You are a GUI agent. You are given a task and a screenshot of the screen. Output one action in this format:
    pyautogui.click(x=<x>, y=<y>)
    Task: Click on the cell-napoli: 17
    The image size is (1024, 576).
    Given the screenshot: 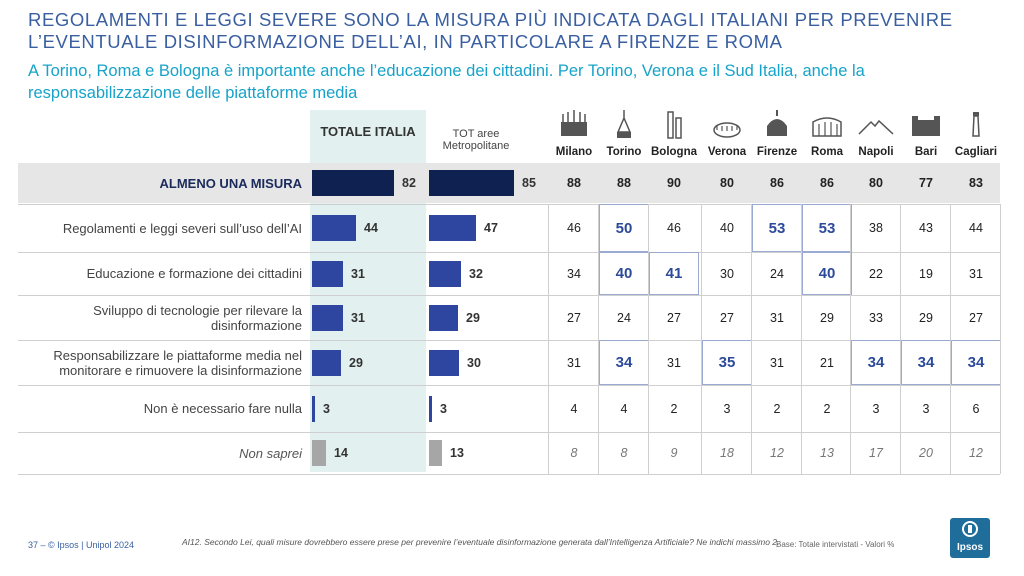 What is the action you would take?
    pyautogui.click(x=876, y=453)
    